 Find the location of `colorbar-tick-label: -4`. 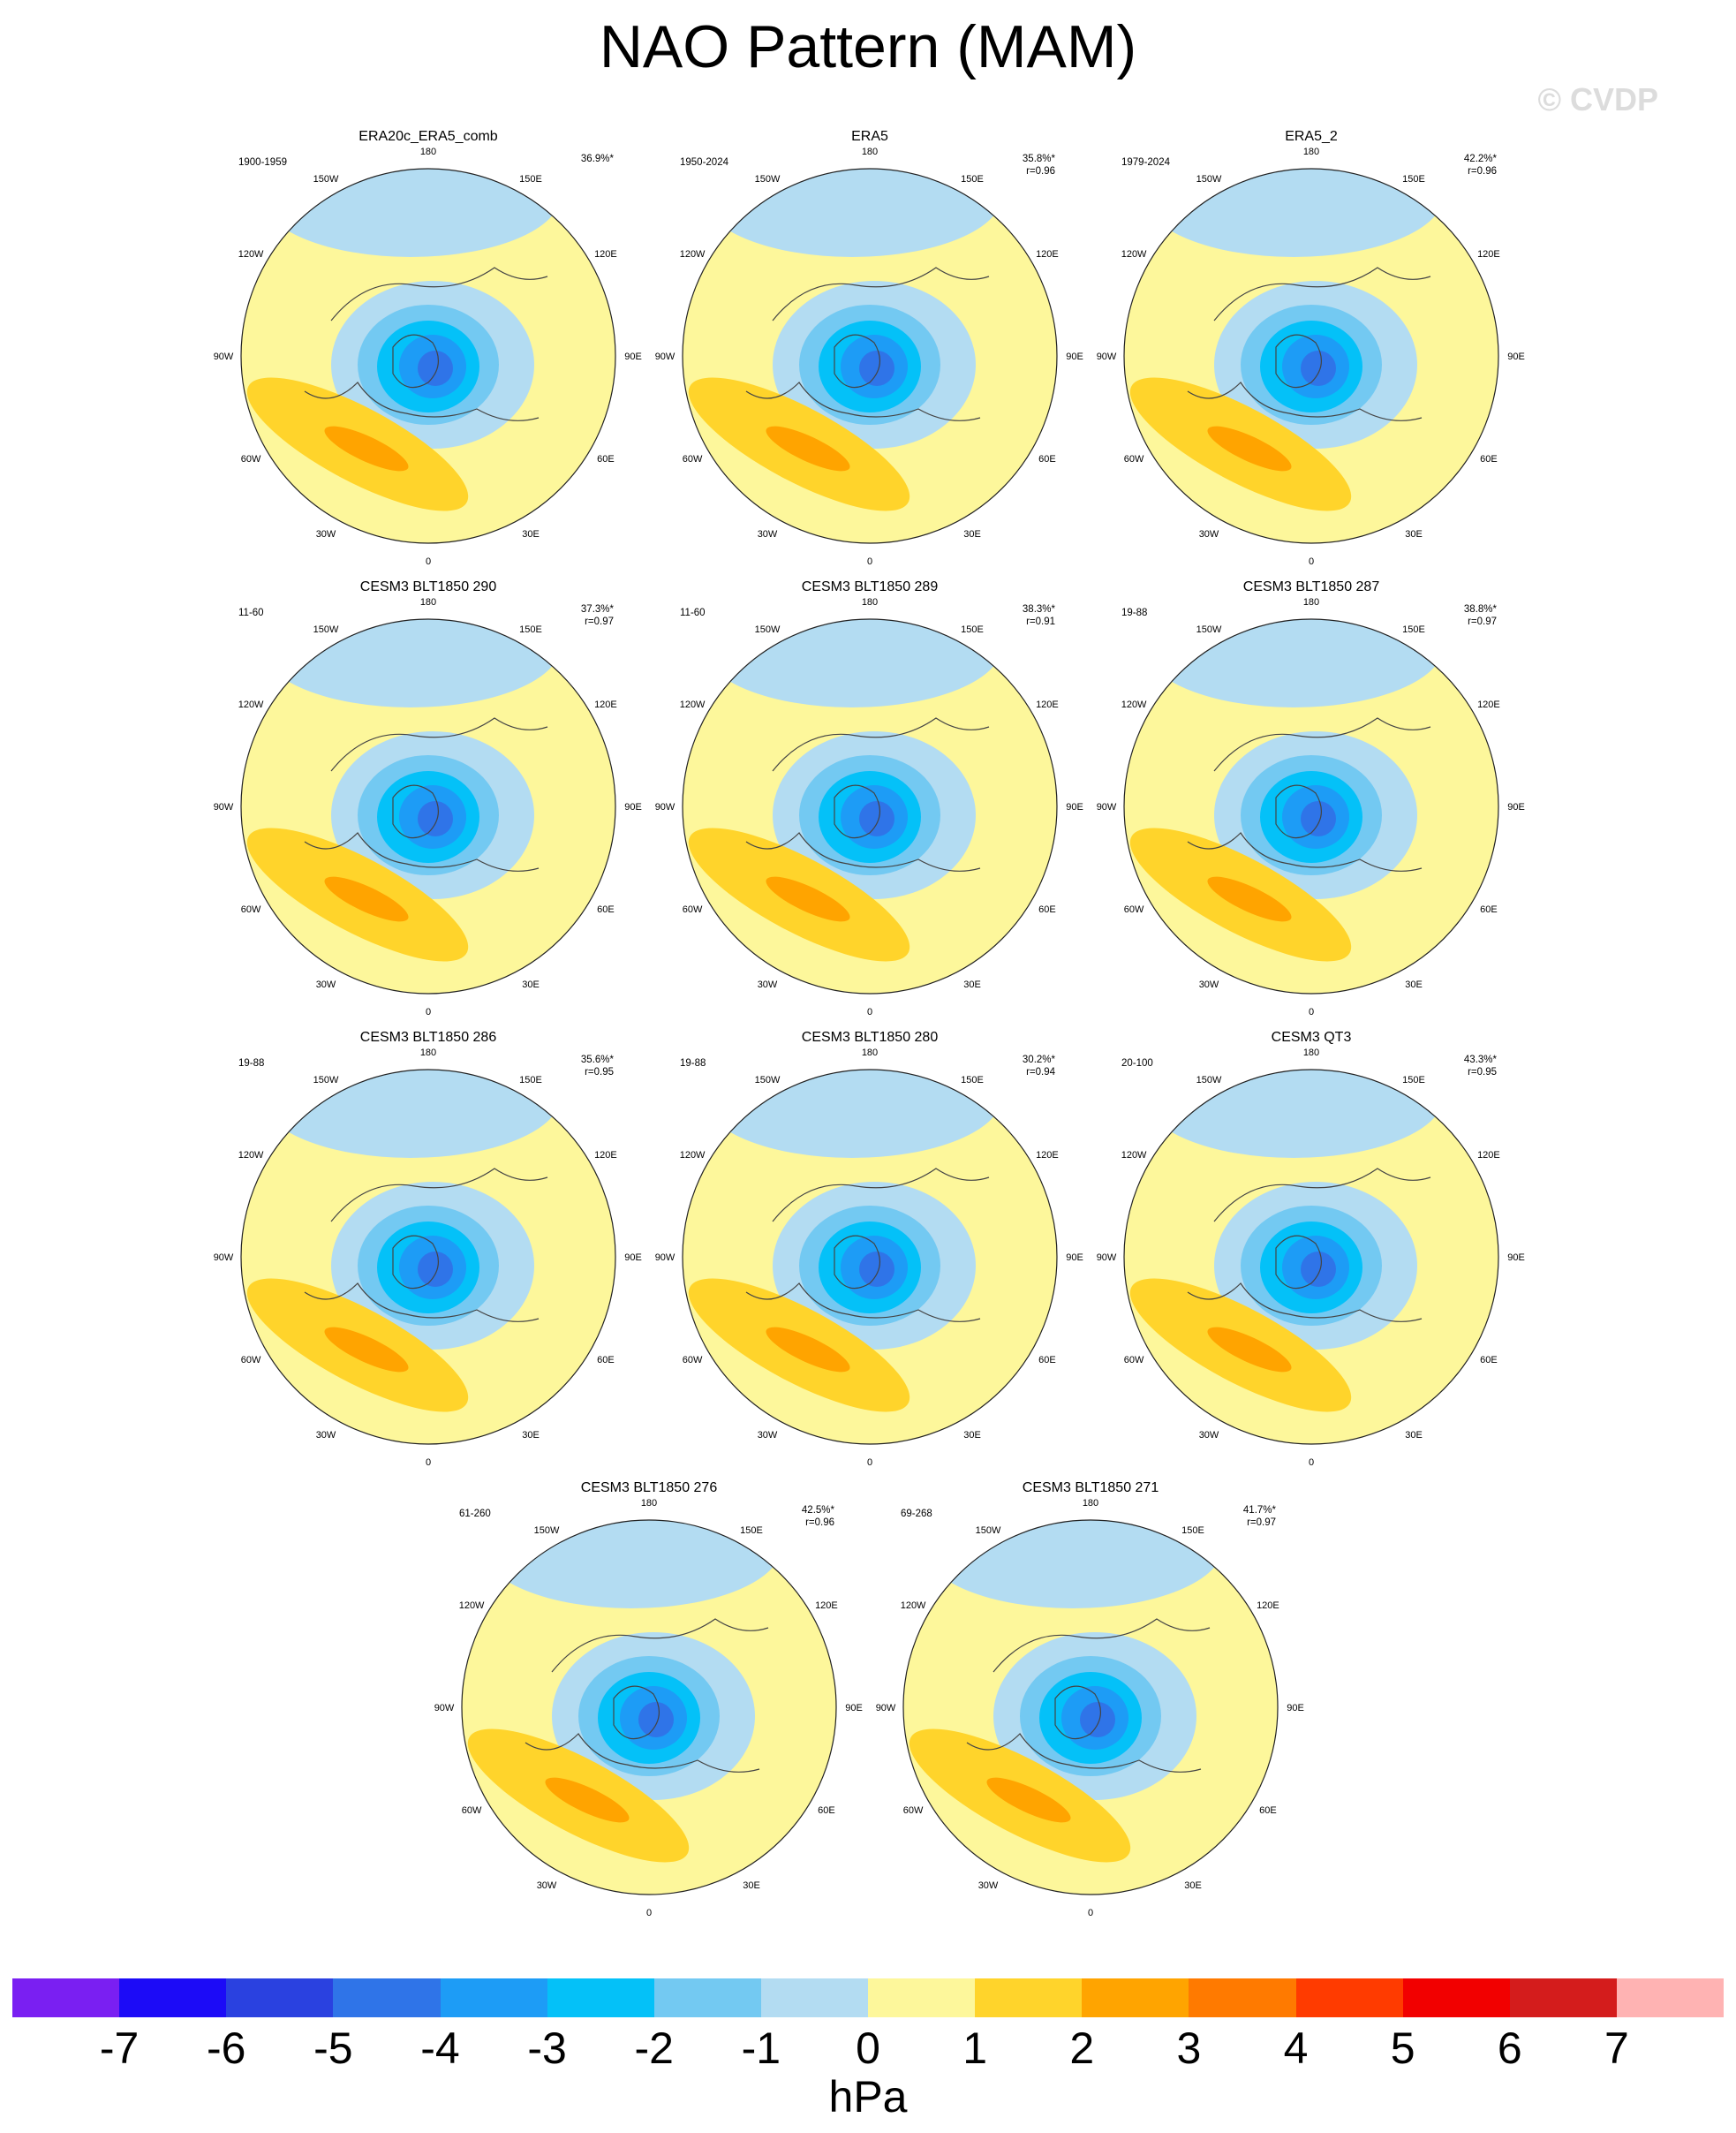

colorbar-tick-label: -4 is located at coordinates (440, 2048).